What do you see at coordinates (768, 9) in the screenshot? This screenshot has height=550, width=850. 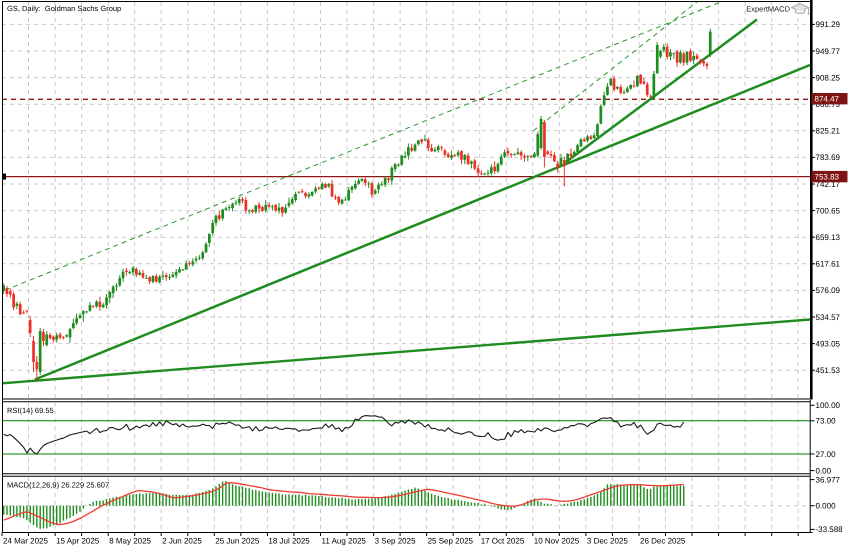 I see `svg-text: ExpertMACD` at bounding box center [768, 9].